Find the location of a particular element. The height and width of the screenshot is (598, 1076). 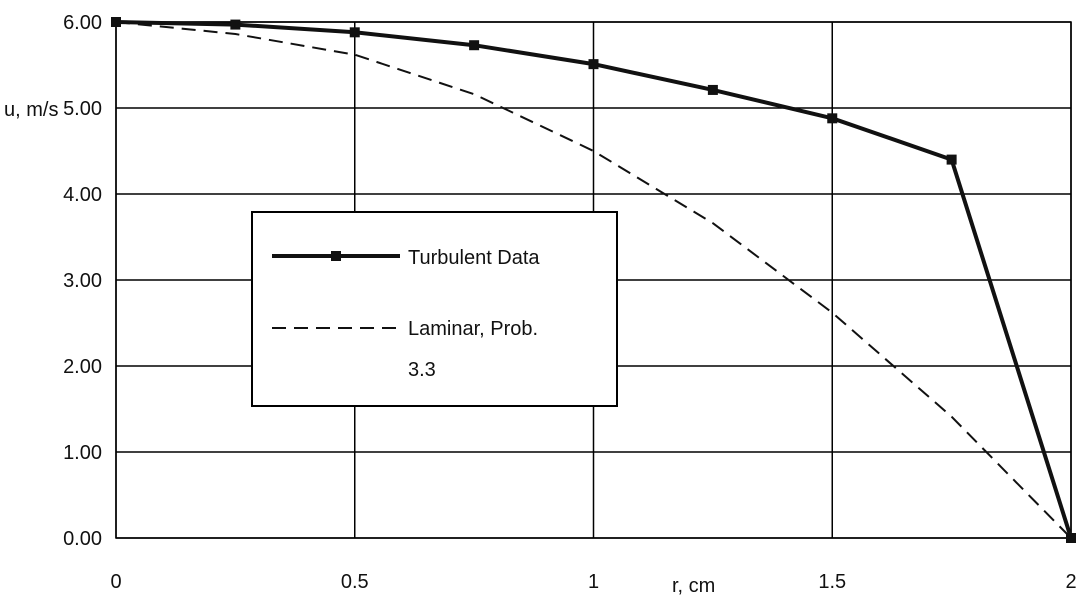

y-tick-label: 5.00 is located at coordinates (82, 109).